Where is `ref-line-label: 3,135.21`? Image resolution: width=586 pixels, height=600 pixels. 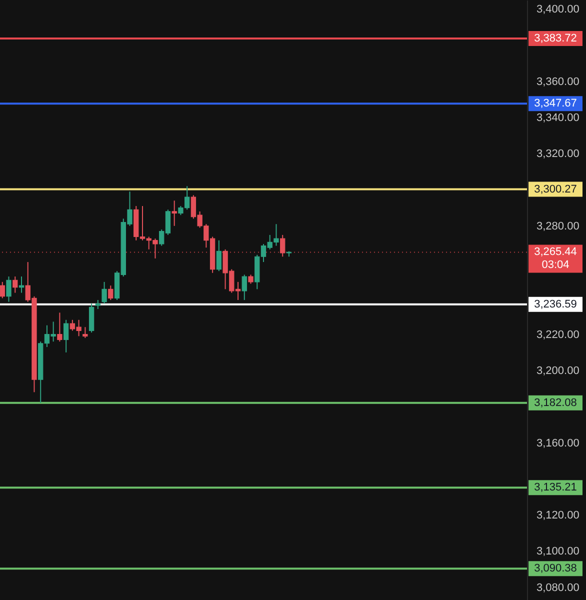 ref-line-label: 3,135.21 is located at coordinates (555, 488).